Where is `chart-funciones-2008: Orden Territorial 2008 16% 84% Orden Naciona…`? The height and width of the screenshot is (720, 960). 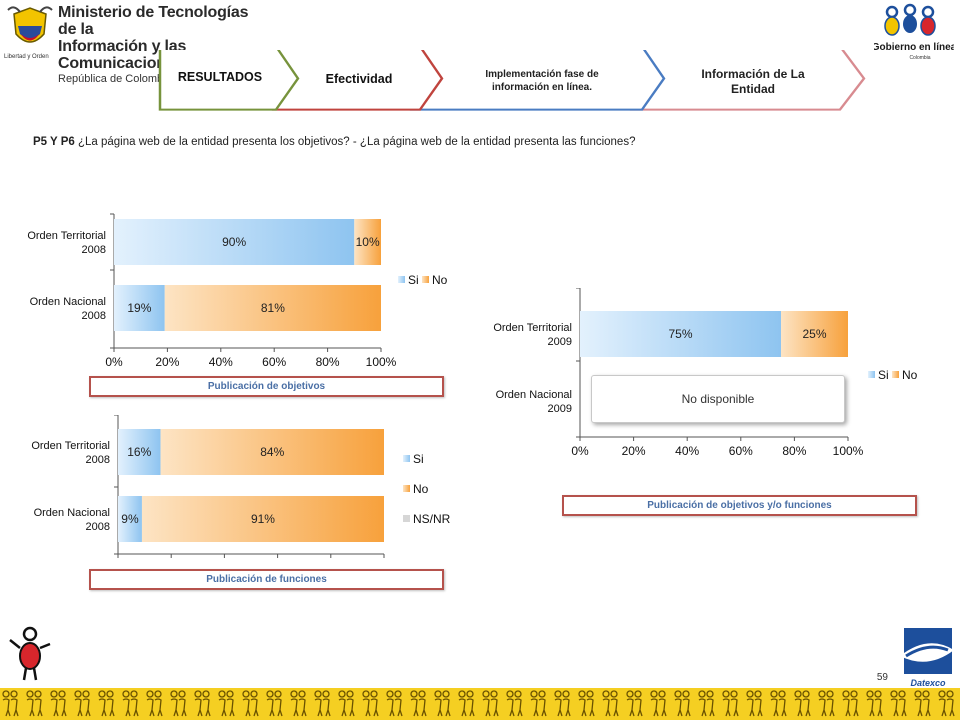
chart-funciones-2008: Orden Territorial 2008 16% 84% Orden Naciona… is located at coordinates (241, 486).